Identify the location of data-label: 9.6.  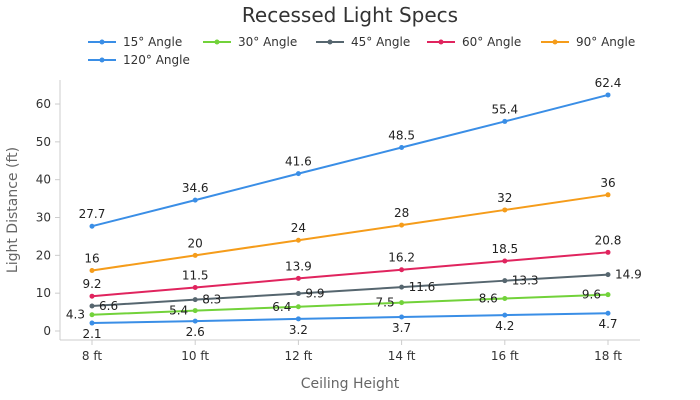
(591, 295).